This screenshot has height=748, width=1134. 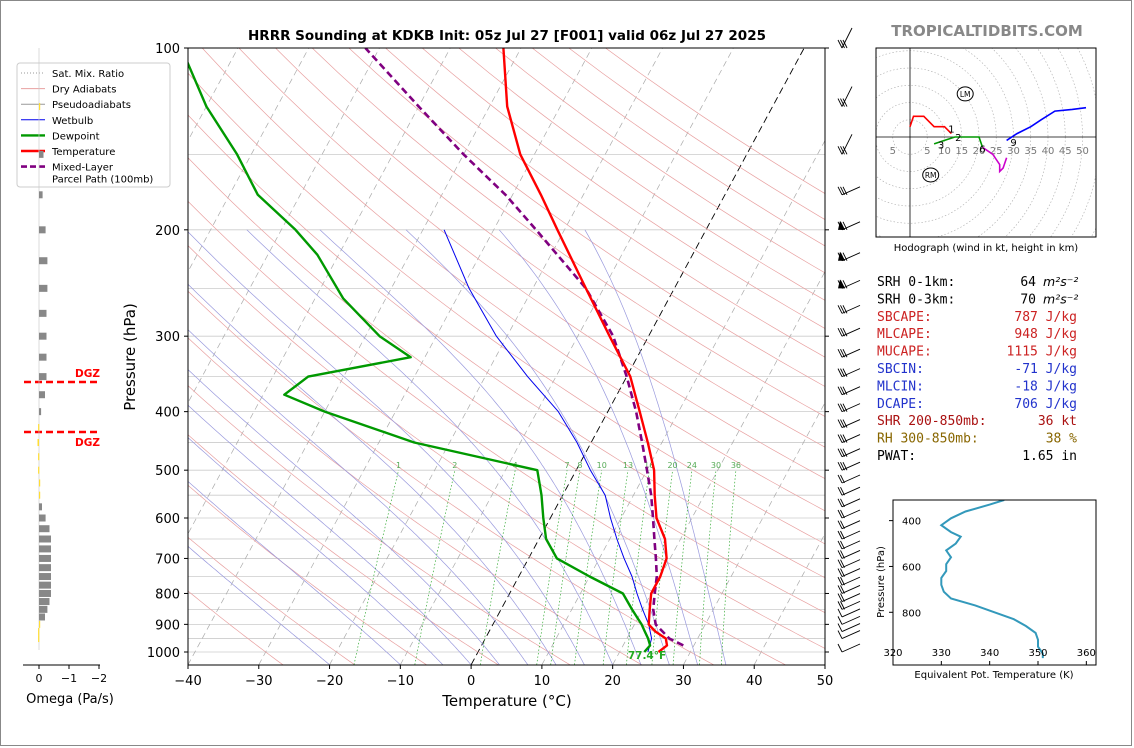 I want to click on x-tick-label: −40, so click(x=187, y=681).